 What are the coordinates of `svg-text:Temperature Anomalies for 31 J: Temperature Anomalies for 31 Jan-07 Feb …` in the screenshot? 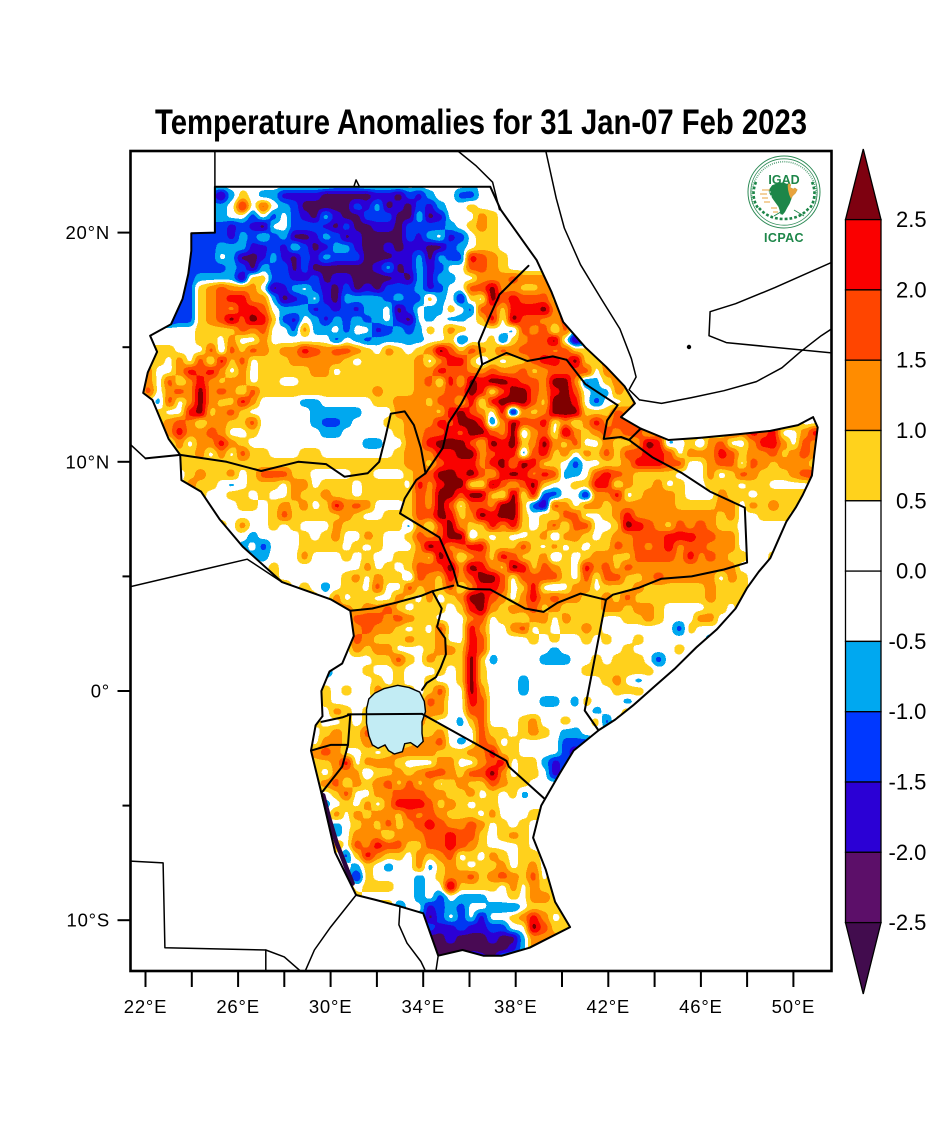 It's located at (481, 122).